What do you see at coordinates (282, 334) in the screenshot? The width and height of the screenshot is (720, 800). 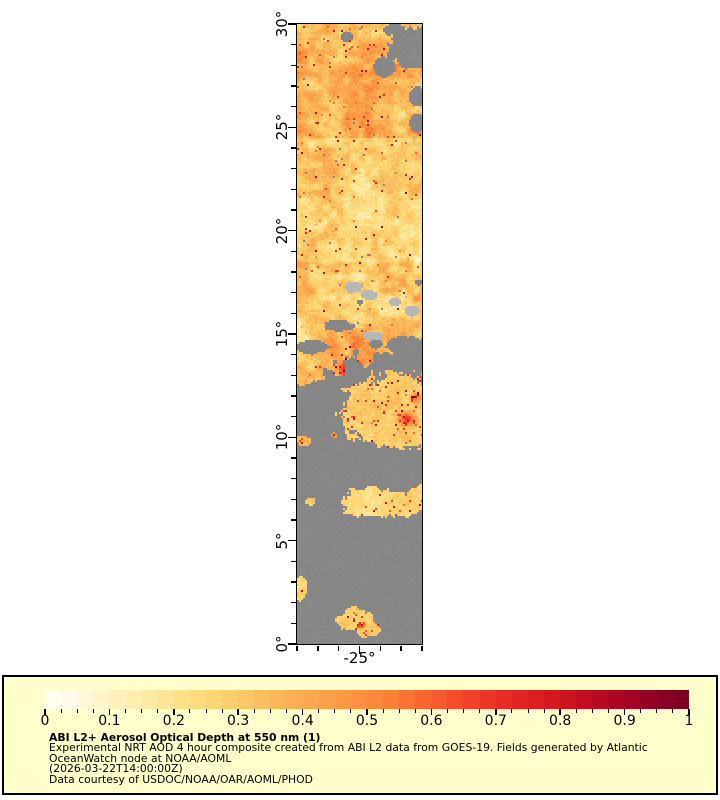 I see `y-axis-tick-label: 15°` at bounding box center [282, 334].